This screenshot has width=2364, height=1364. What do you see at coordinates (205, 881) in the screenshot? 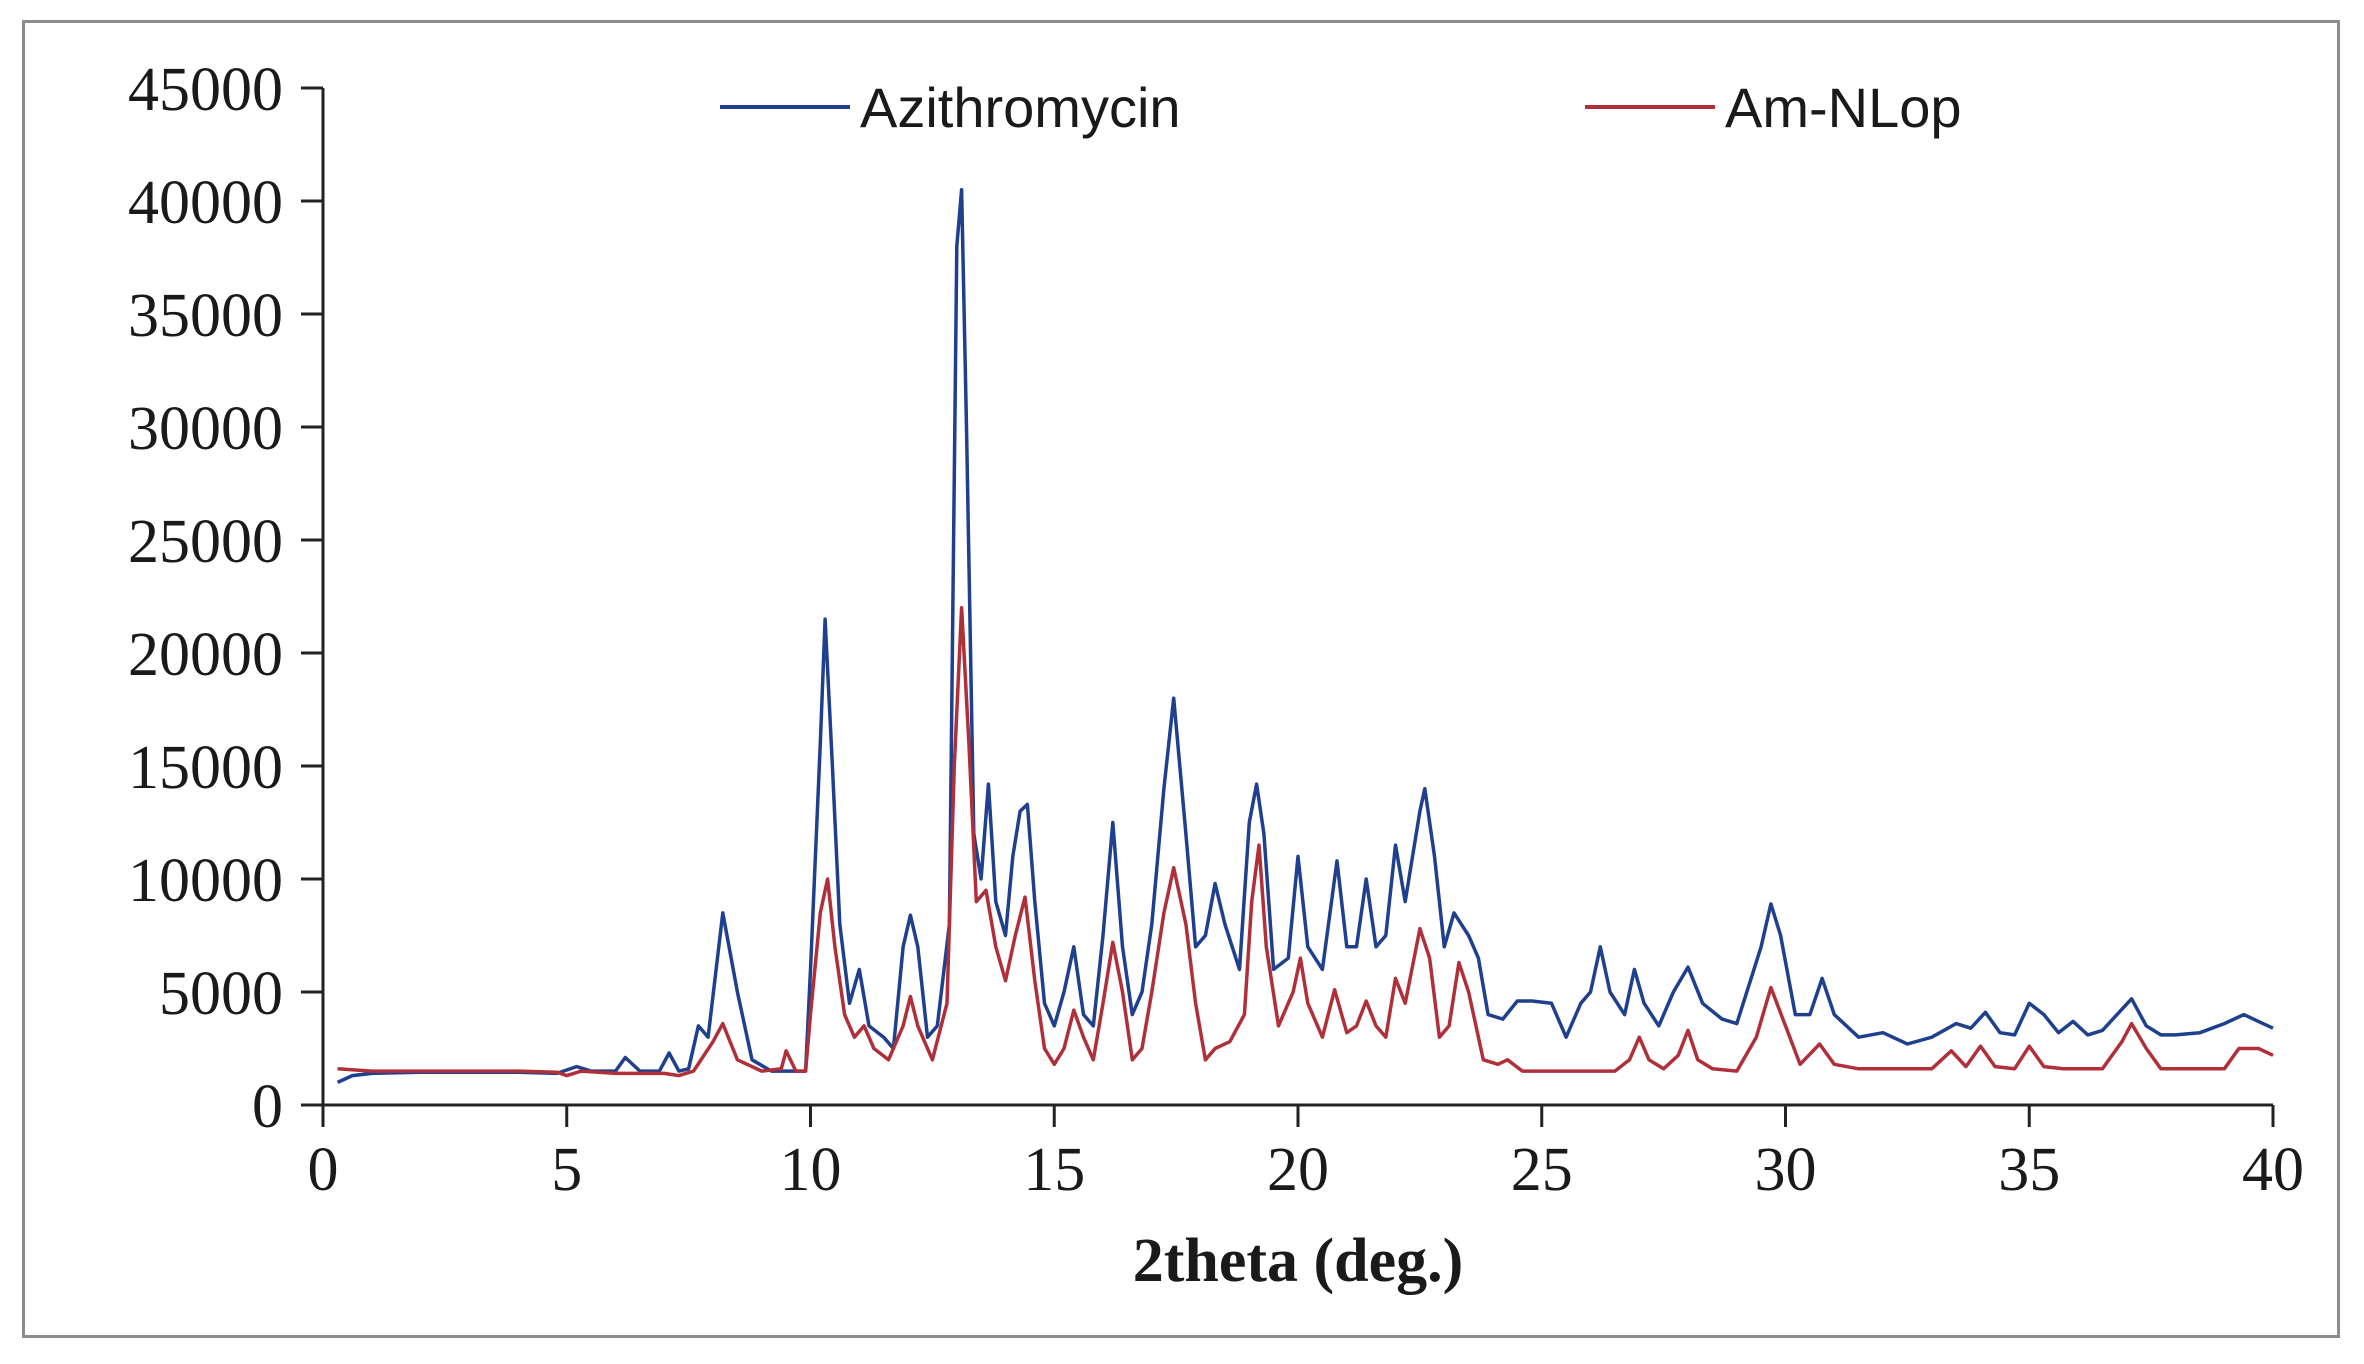
I see `y-tick-label: 10000` at bounding box center [205, 881].